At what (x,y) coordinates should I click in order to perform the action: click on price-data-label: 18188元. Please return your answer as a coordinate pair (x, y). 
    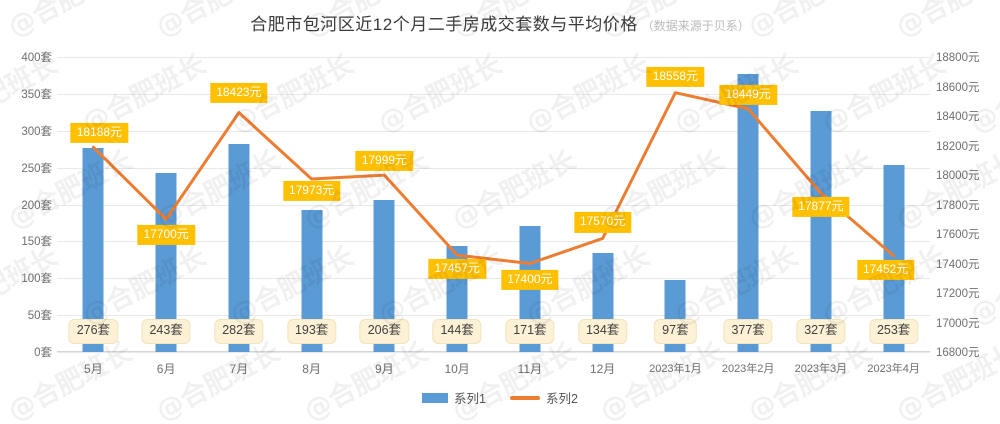
    Looking at the image, I should click on (99, 133).